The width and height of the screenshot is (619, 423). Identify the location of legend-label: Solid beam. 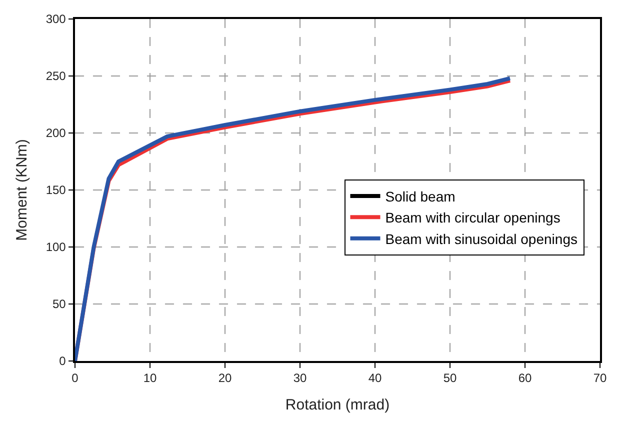
(420, 196).